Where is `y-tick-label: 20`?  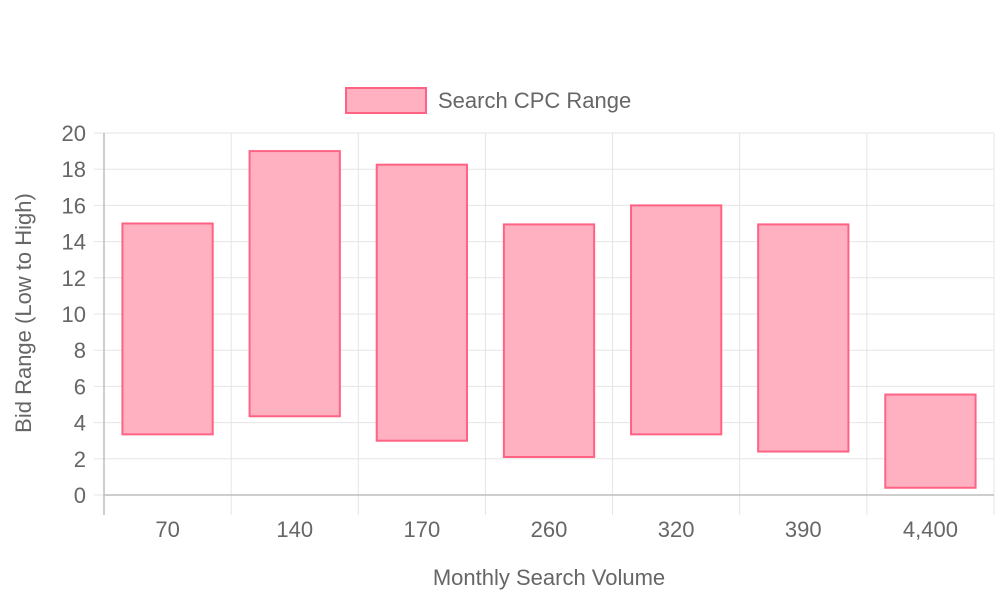
y-tick-label: 20 is located at coordinates (74, 133).